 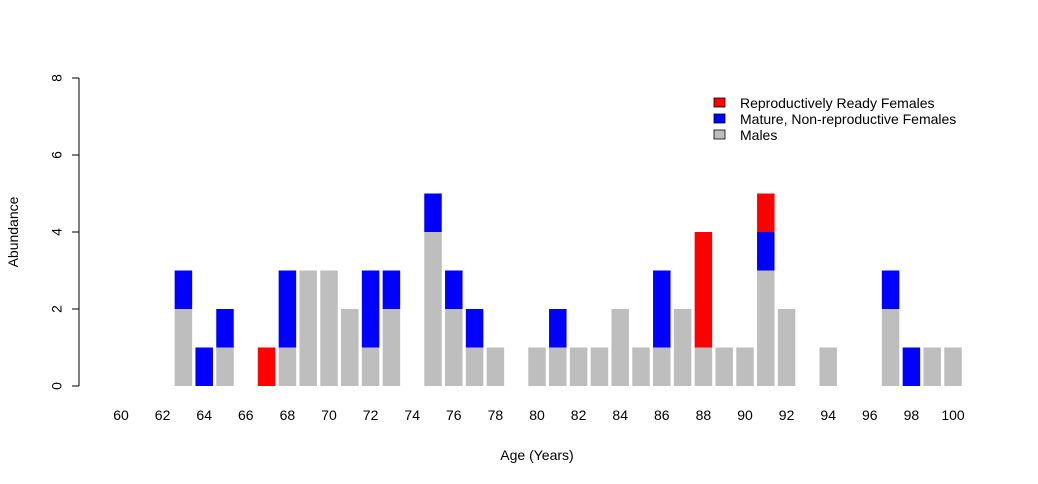 I want to click on x-tick-label: 94, so click(x=828, y=415).